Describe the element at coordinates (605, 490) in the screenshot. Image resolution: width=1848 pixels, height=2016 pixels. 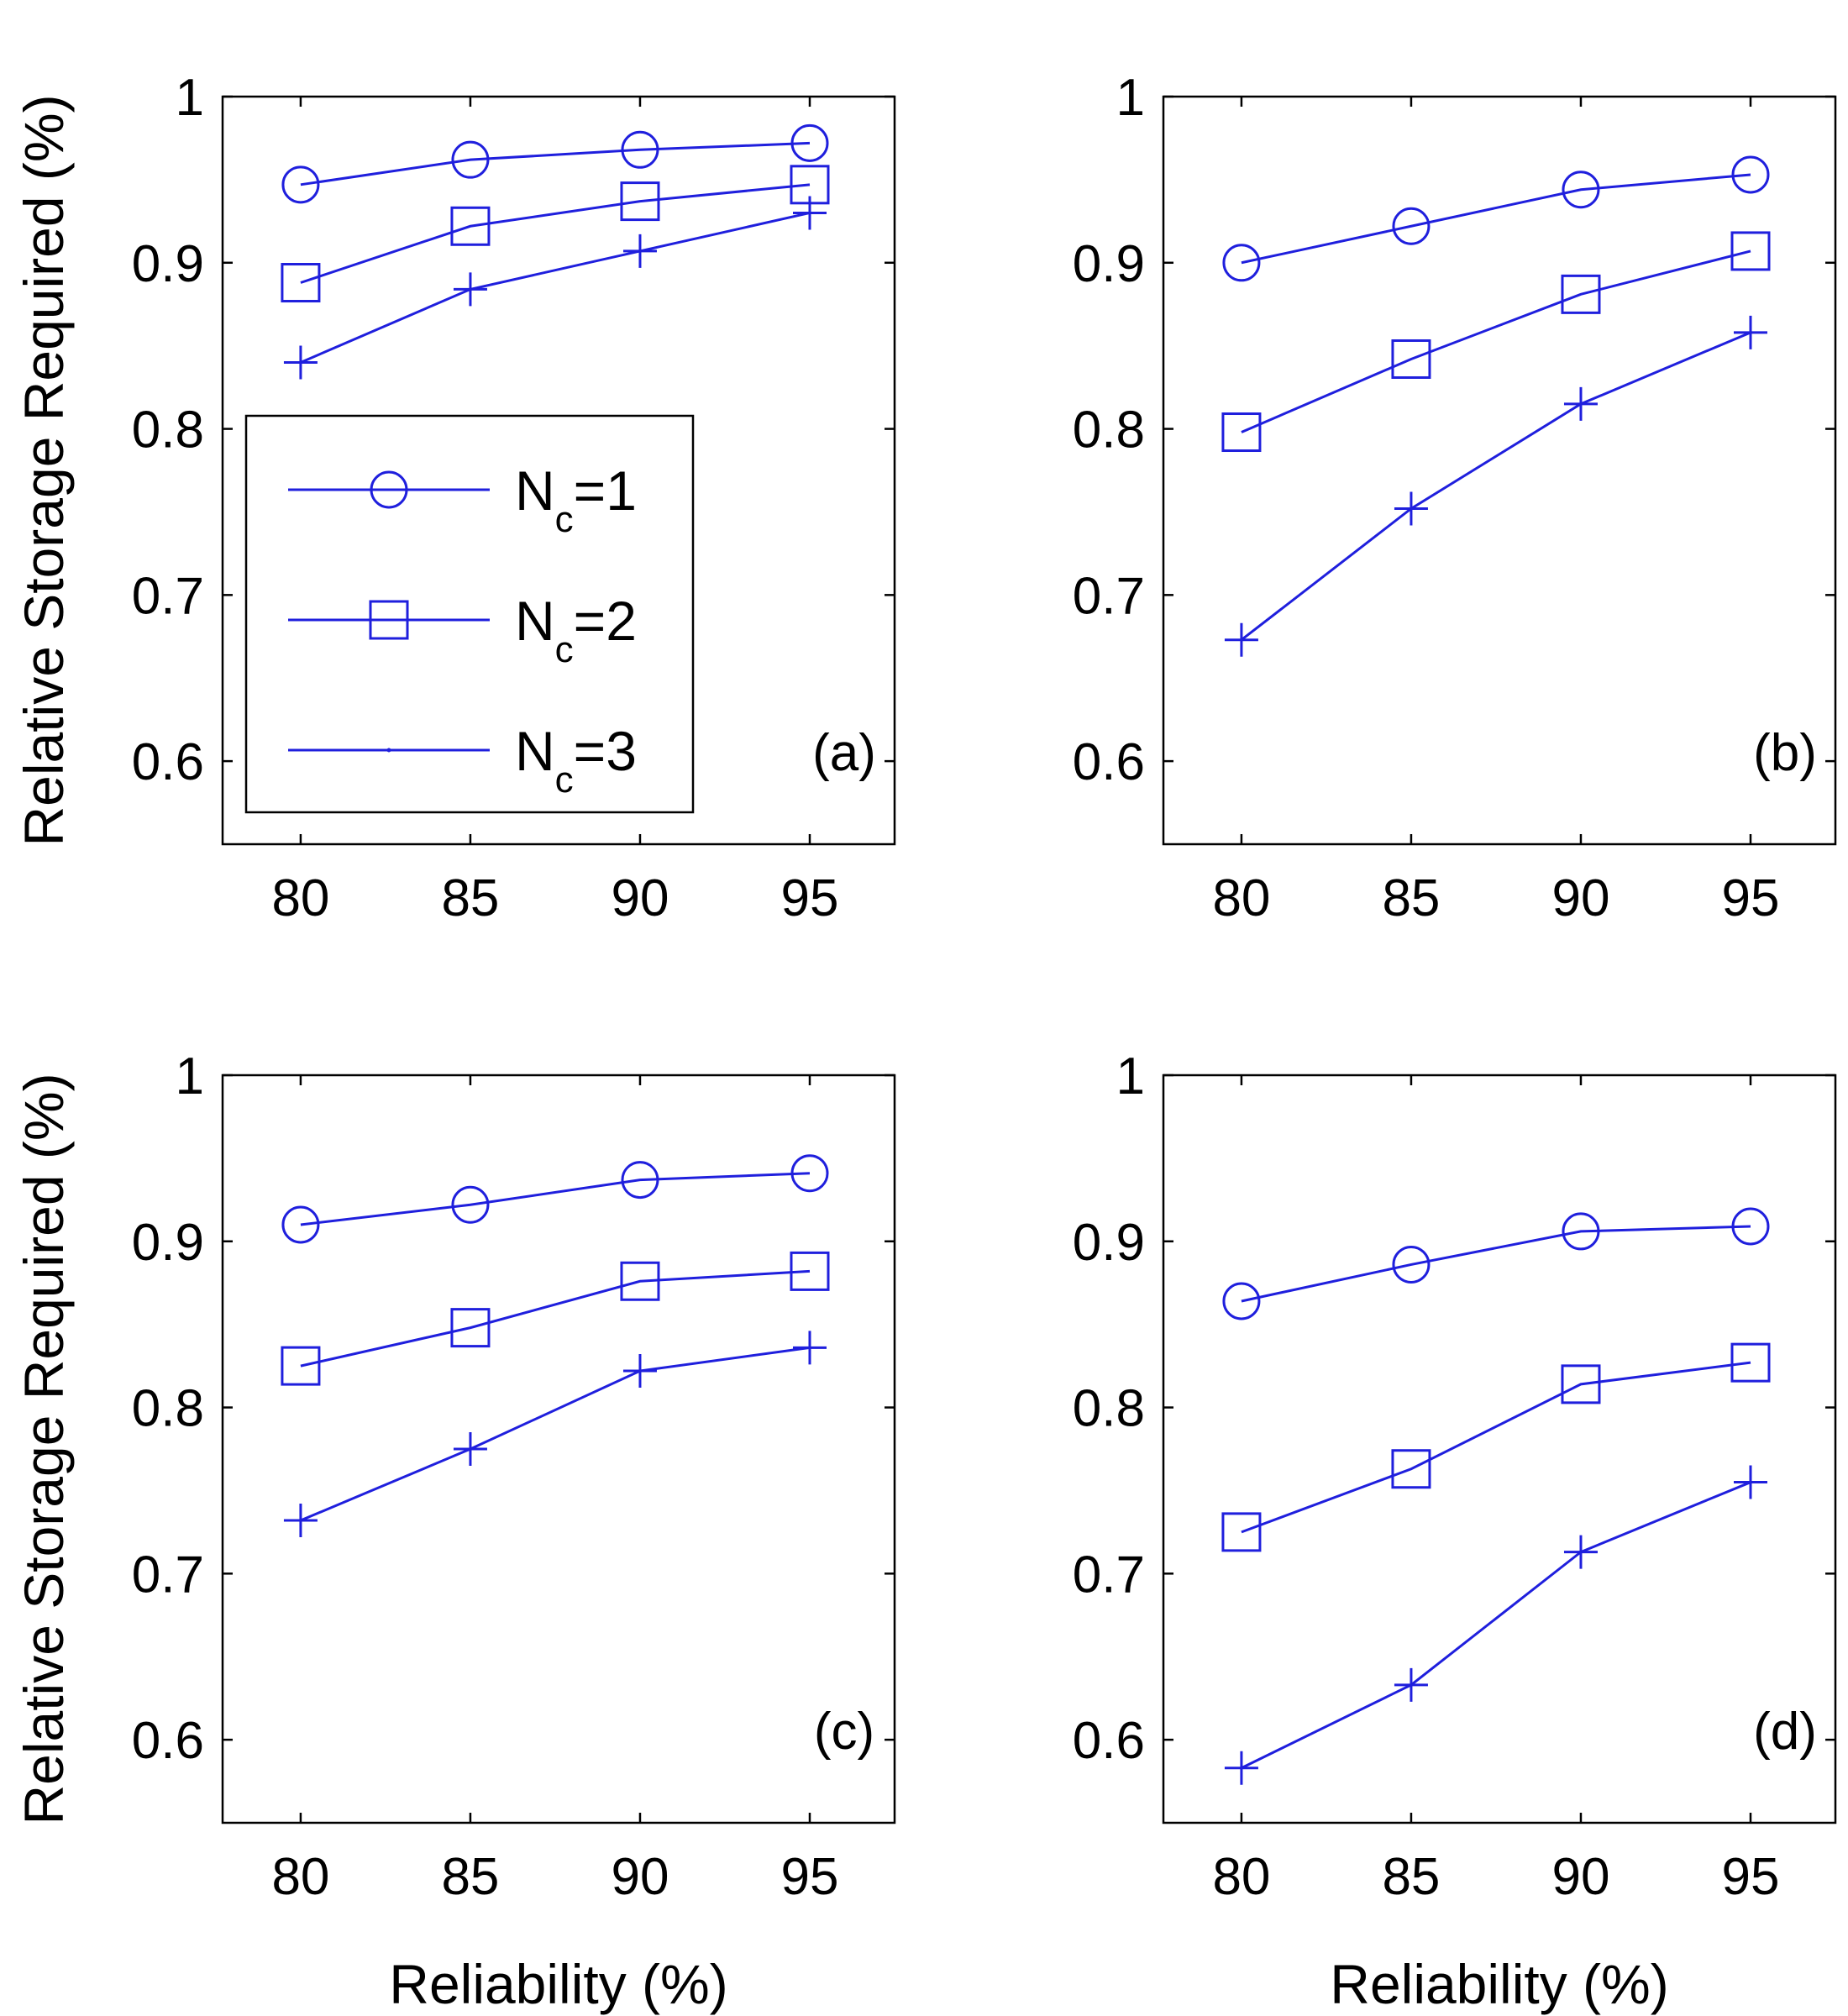
I see `legend-label-suffix: =1` at that location.